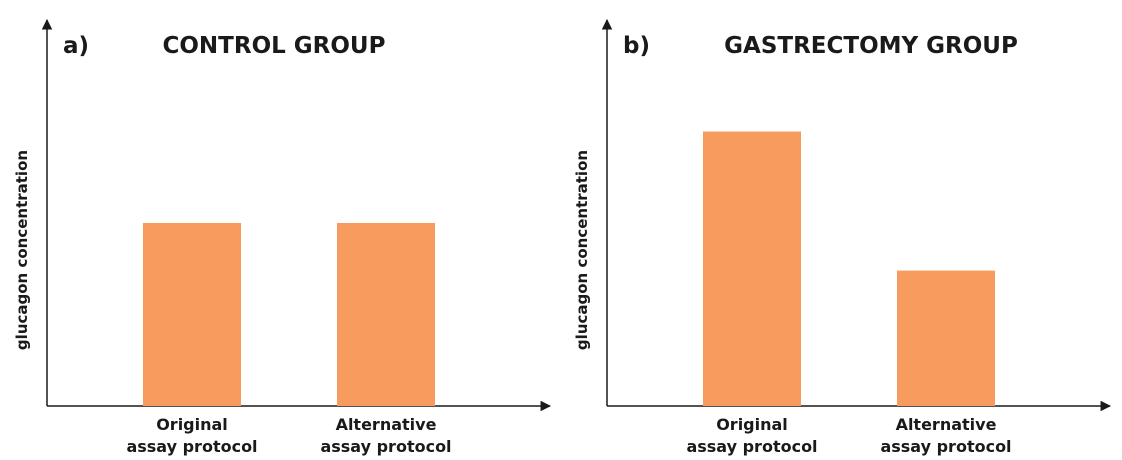 The height and width of the screenshot is (460, 1122). What do you see at coordinates (192, 424) in the screenshot?
I see `panel-a-tick-label-1-line-1: Original` at bounding box center [192, 424].